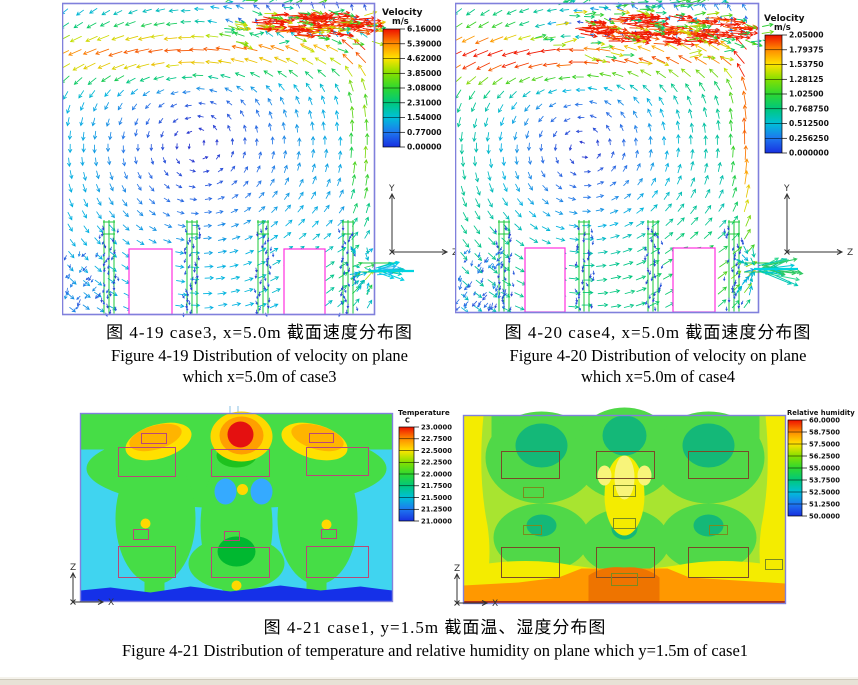  I want to click on svg-text: 5.39000, so click(424, 44).